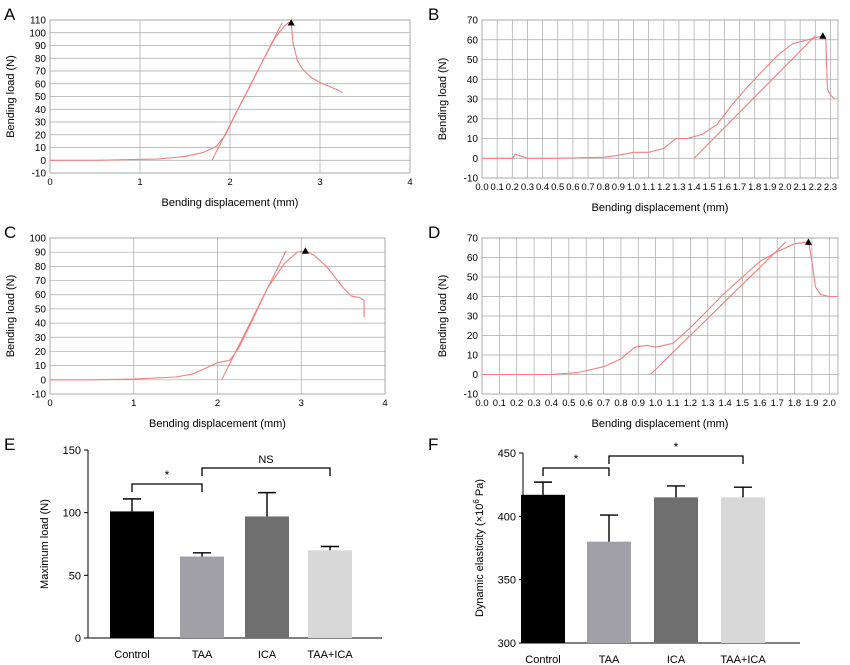 The height and width of the screenshot is (665, 850). What do you see at coordinates (202, 655) in the screenshot?
I see `panel-e-category-label: TAA` at bounding box center [202, 655].